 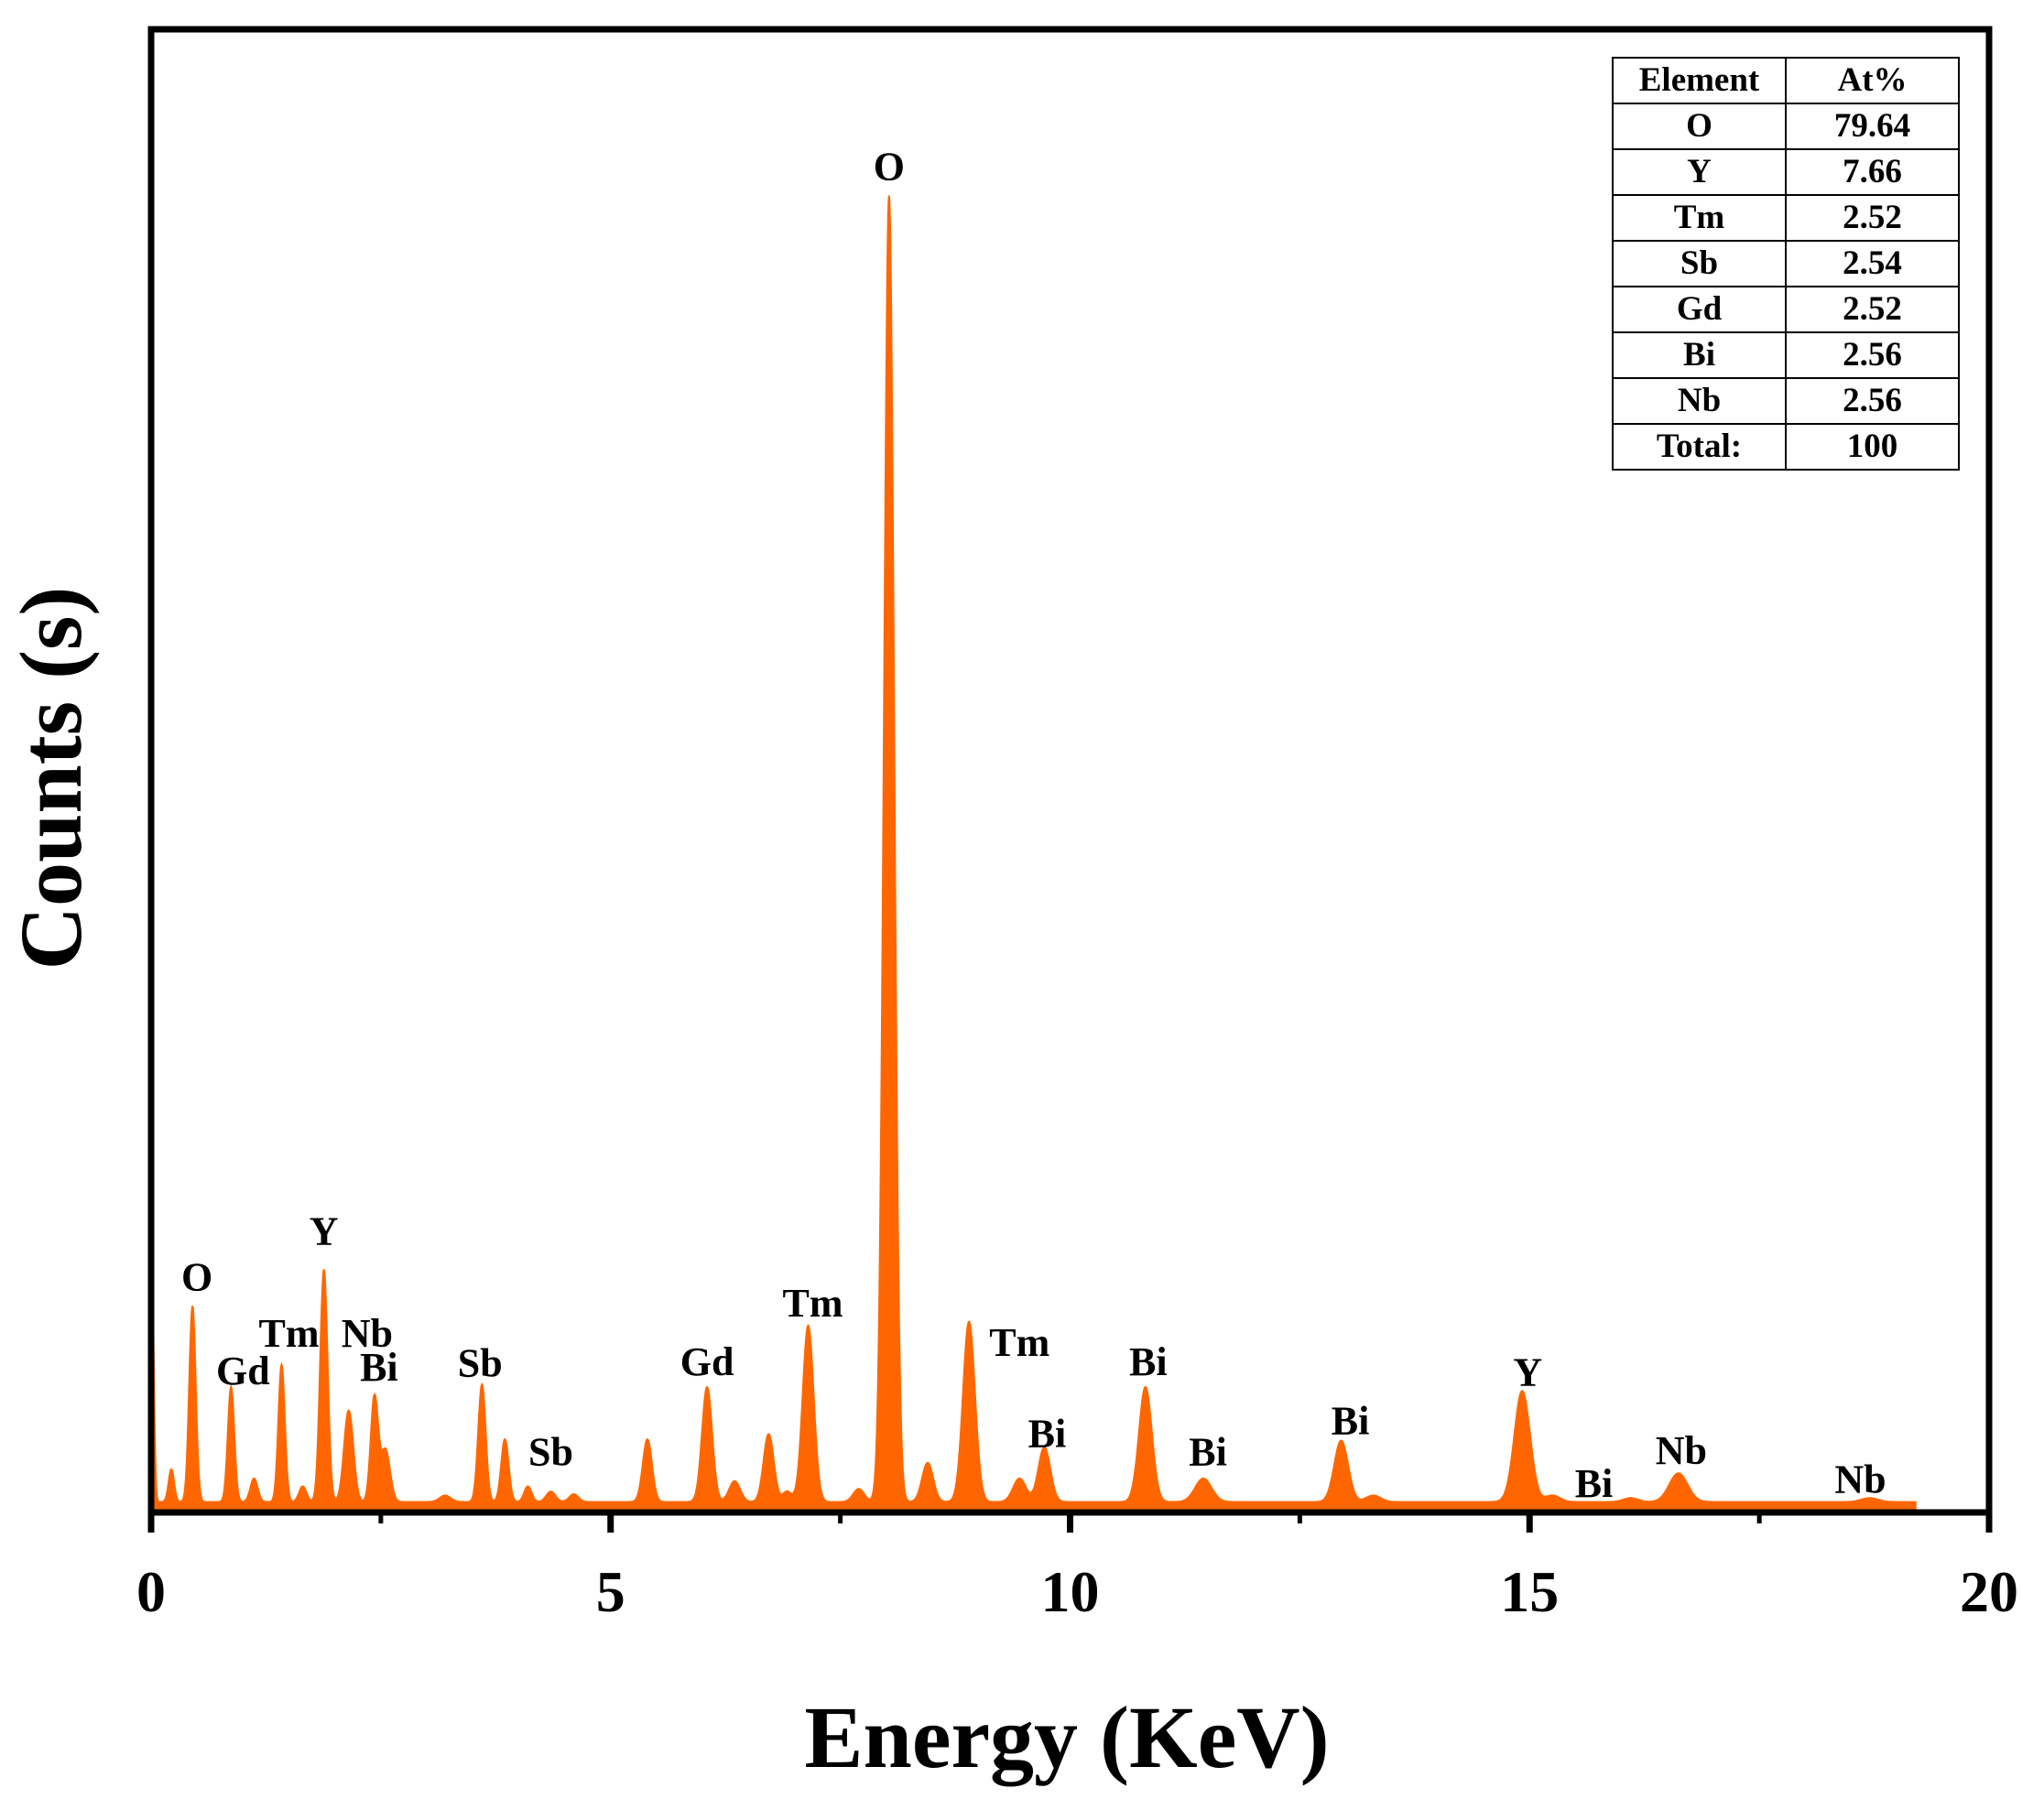 I want to click on element-cell: Tm, so click(x=1699, y=218).